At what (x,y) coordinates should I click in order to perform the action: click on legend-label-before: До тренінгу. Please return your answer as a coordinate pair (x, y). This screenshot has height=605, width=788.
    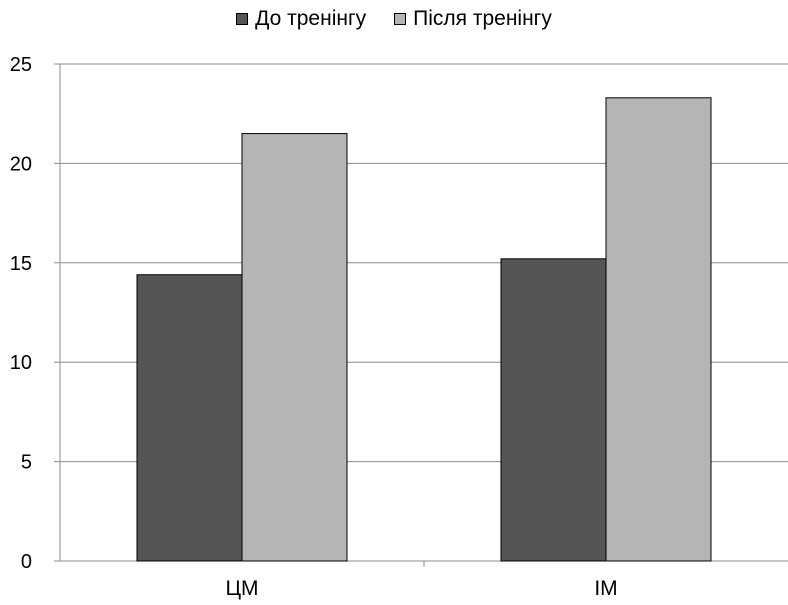
    Looking at the image, I should click on (311, 18).